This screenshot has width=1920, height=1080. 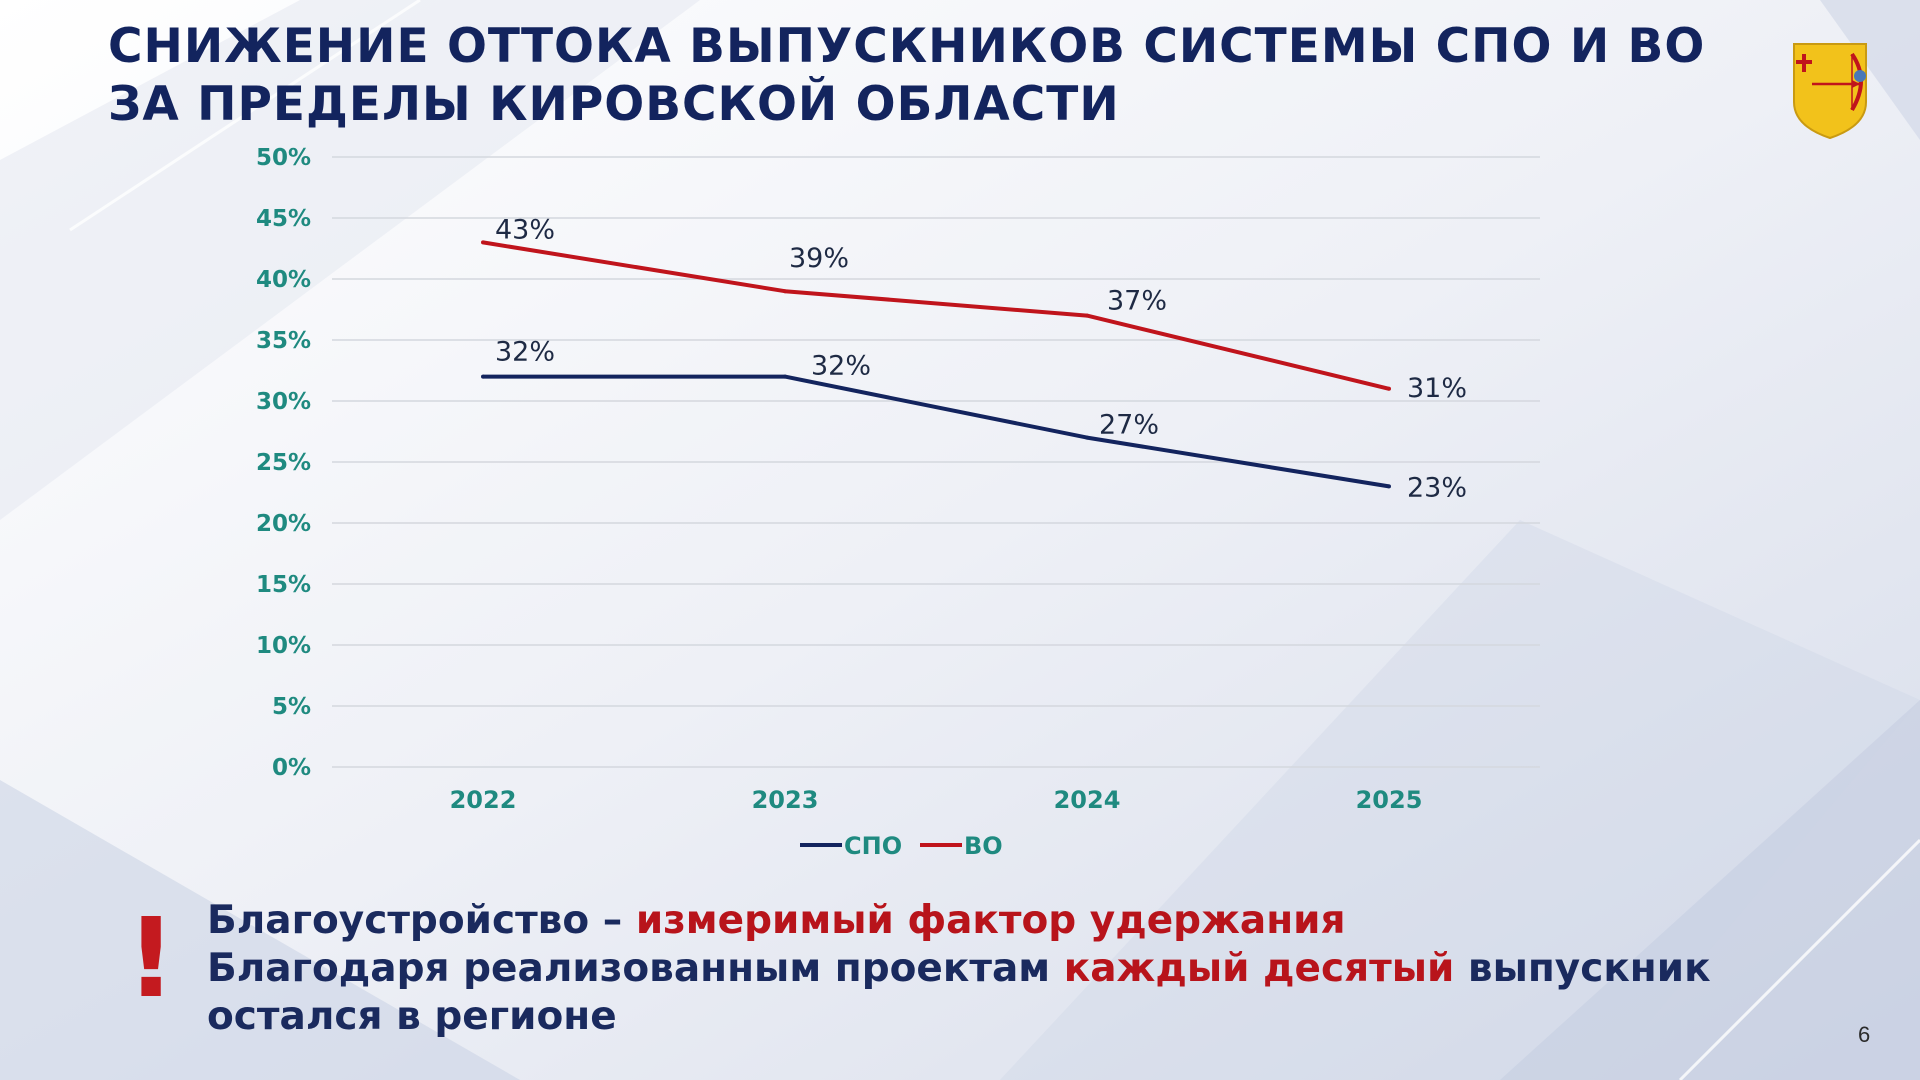 I want to click on x-tick-label: 2023, so click(x=785, y=800).